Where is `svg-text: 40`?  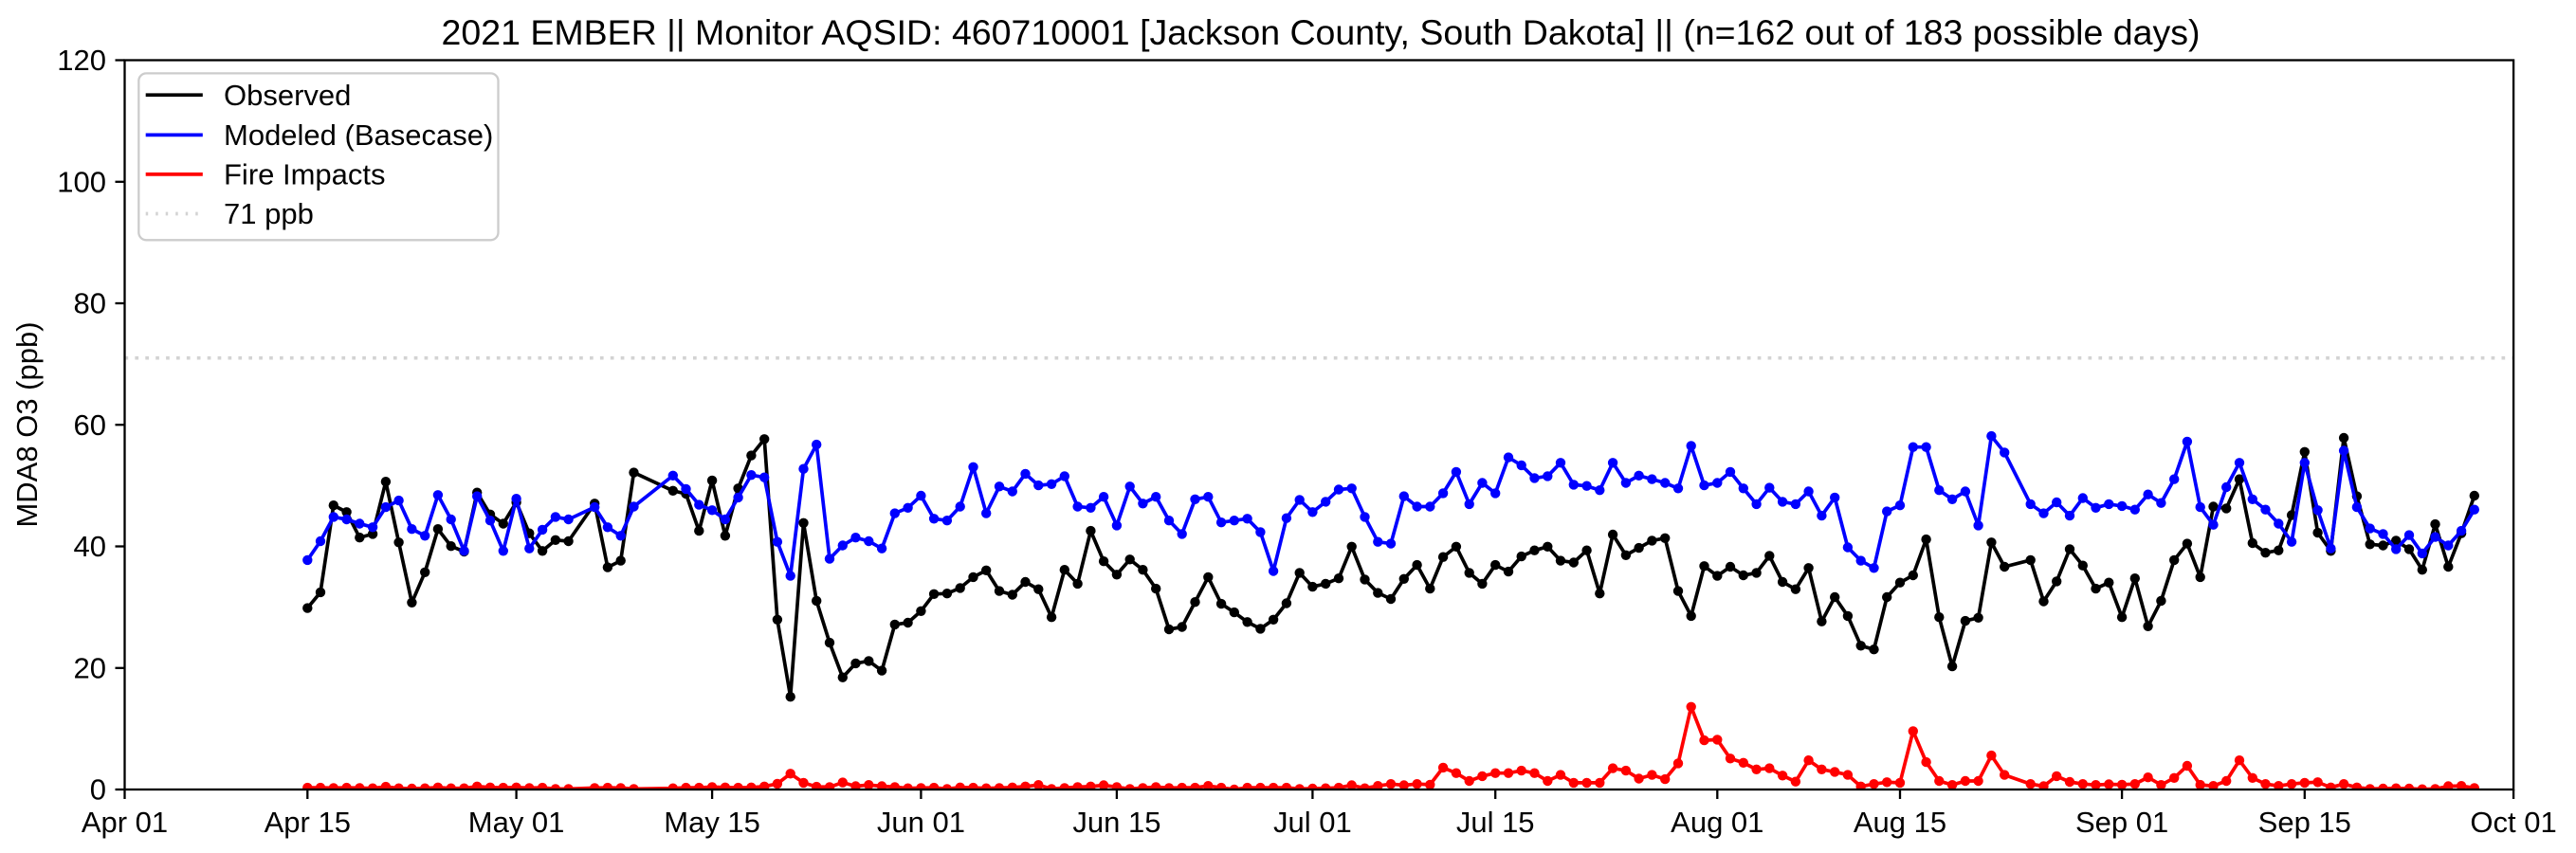 svg-text: 40 is located at coordinates (90, 546).